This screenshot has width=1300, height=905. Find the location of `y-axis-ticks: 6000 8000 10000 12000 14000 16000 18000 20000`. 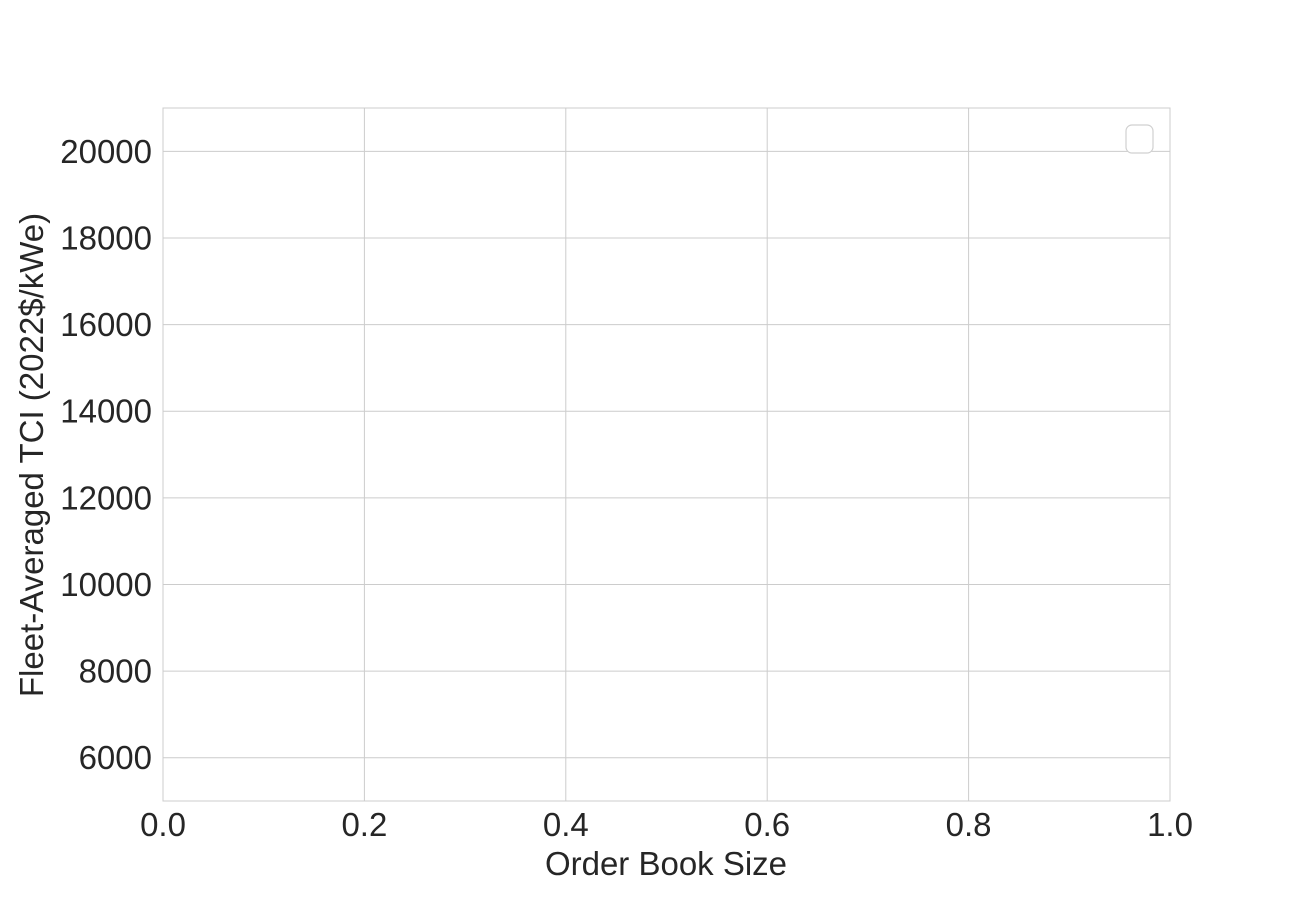

y-axis-ticks: 6000 8000 10000 12000 14000 16000 18000 20000 is located at coordinates (106, 454).